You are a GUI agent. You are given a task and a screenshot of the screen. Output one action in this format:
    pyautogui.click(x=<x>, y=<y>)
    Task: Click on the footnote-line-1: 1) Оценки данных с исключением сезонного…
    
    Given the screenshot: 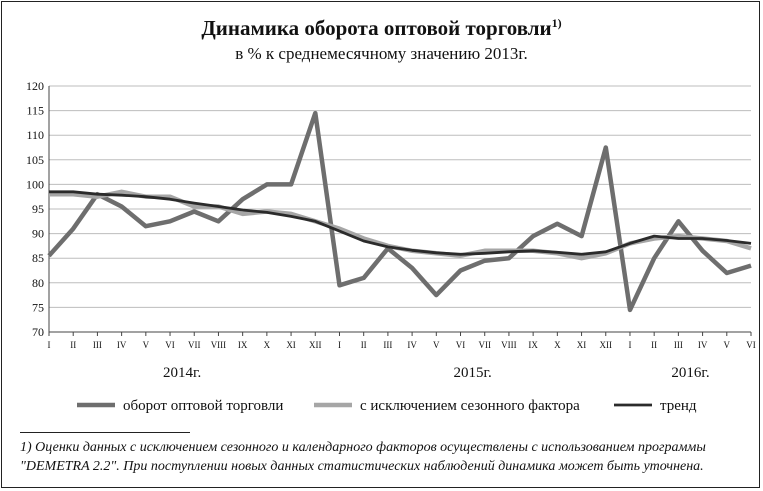 What is the action you would take?
    pyautogui.click(x=363, y=447)
    